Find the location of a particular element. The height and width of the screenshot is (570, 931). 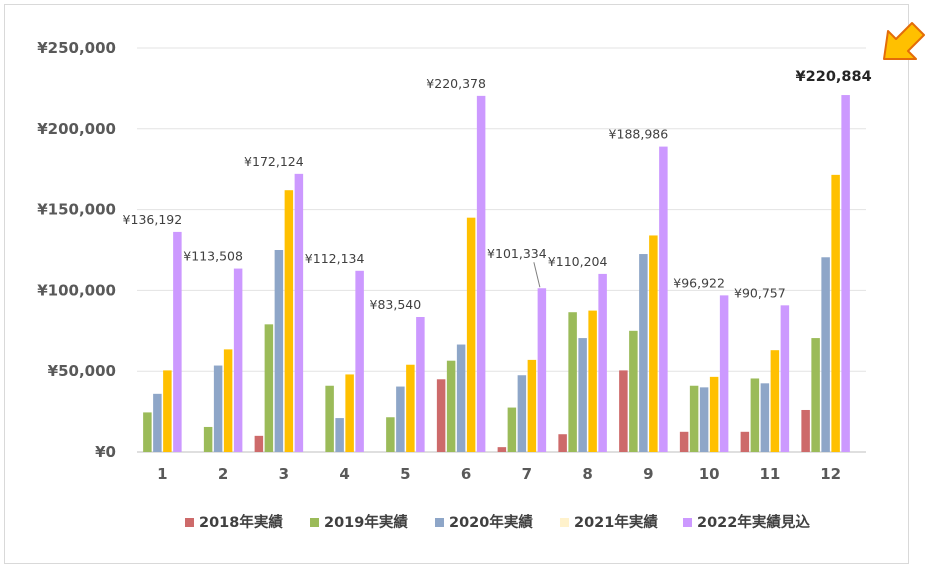

y-tick-label: ¥100,000 is located at coordinates (76, 290).